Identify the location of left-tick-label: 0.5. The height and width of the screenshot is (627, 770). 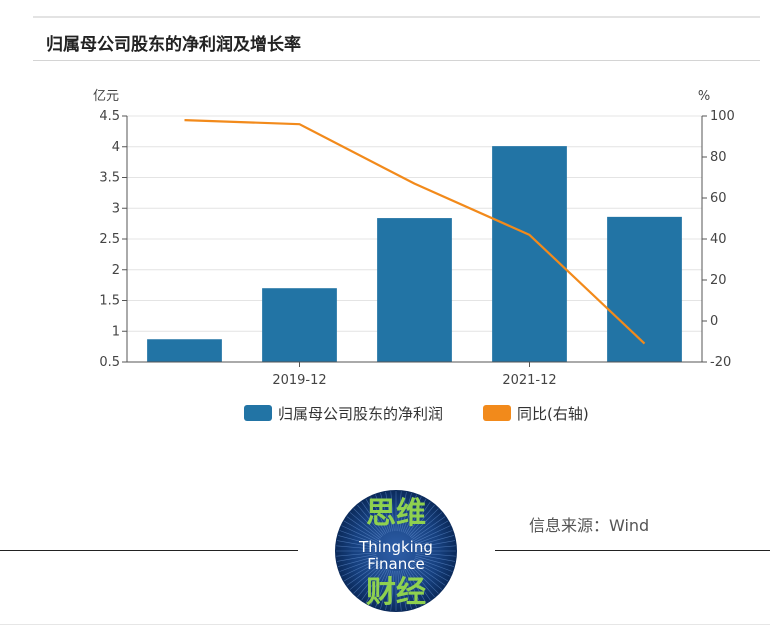
(109, 362).